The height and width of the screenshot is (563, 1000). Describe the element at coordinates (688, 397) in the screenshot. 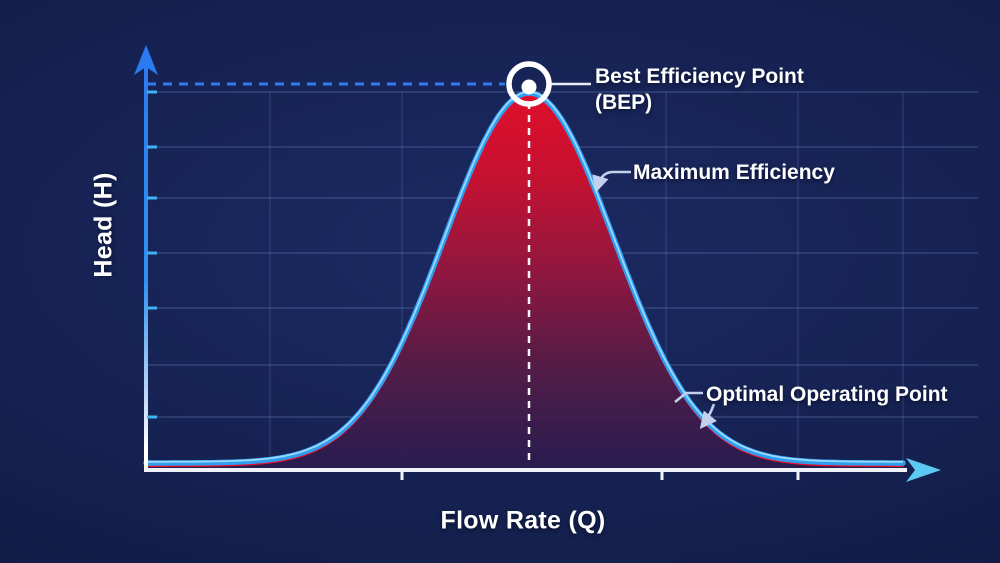

I see `optimal-leader-line` at that location.